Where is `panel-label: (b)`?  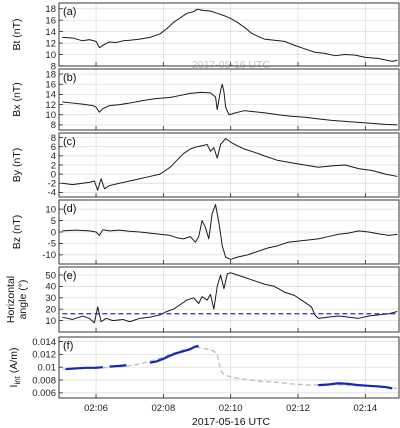
panel-label: (b) is located at coordinates (69, 78).